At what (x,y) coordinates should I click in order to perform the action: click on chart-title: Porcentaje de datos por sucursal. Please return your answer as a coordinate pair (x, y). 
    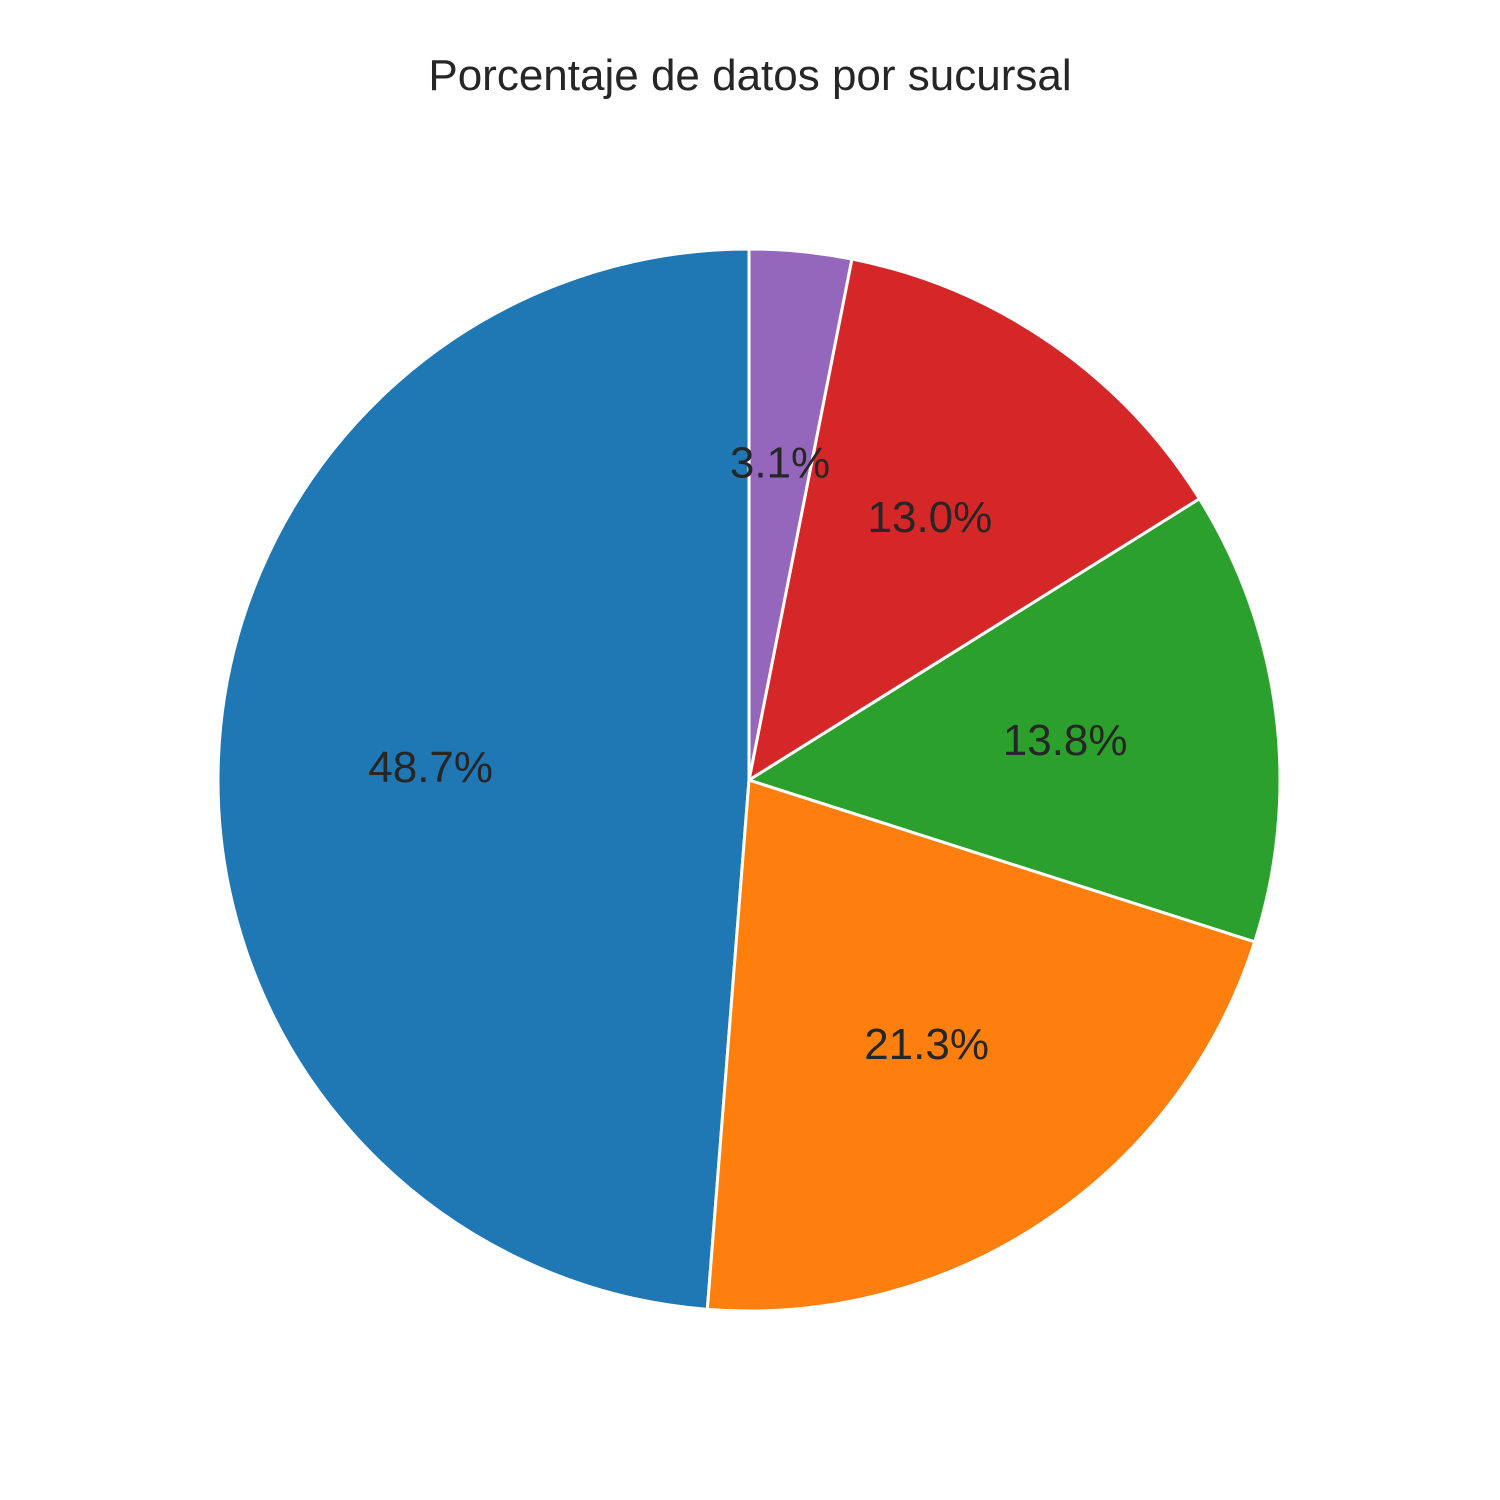
    Looking at the image, I should click on (750, 75).